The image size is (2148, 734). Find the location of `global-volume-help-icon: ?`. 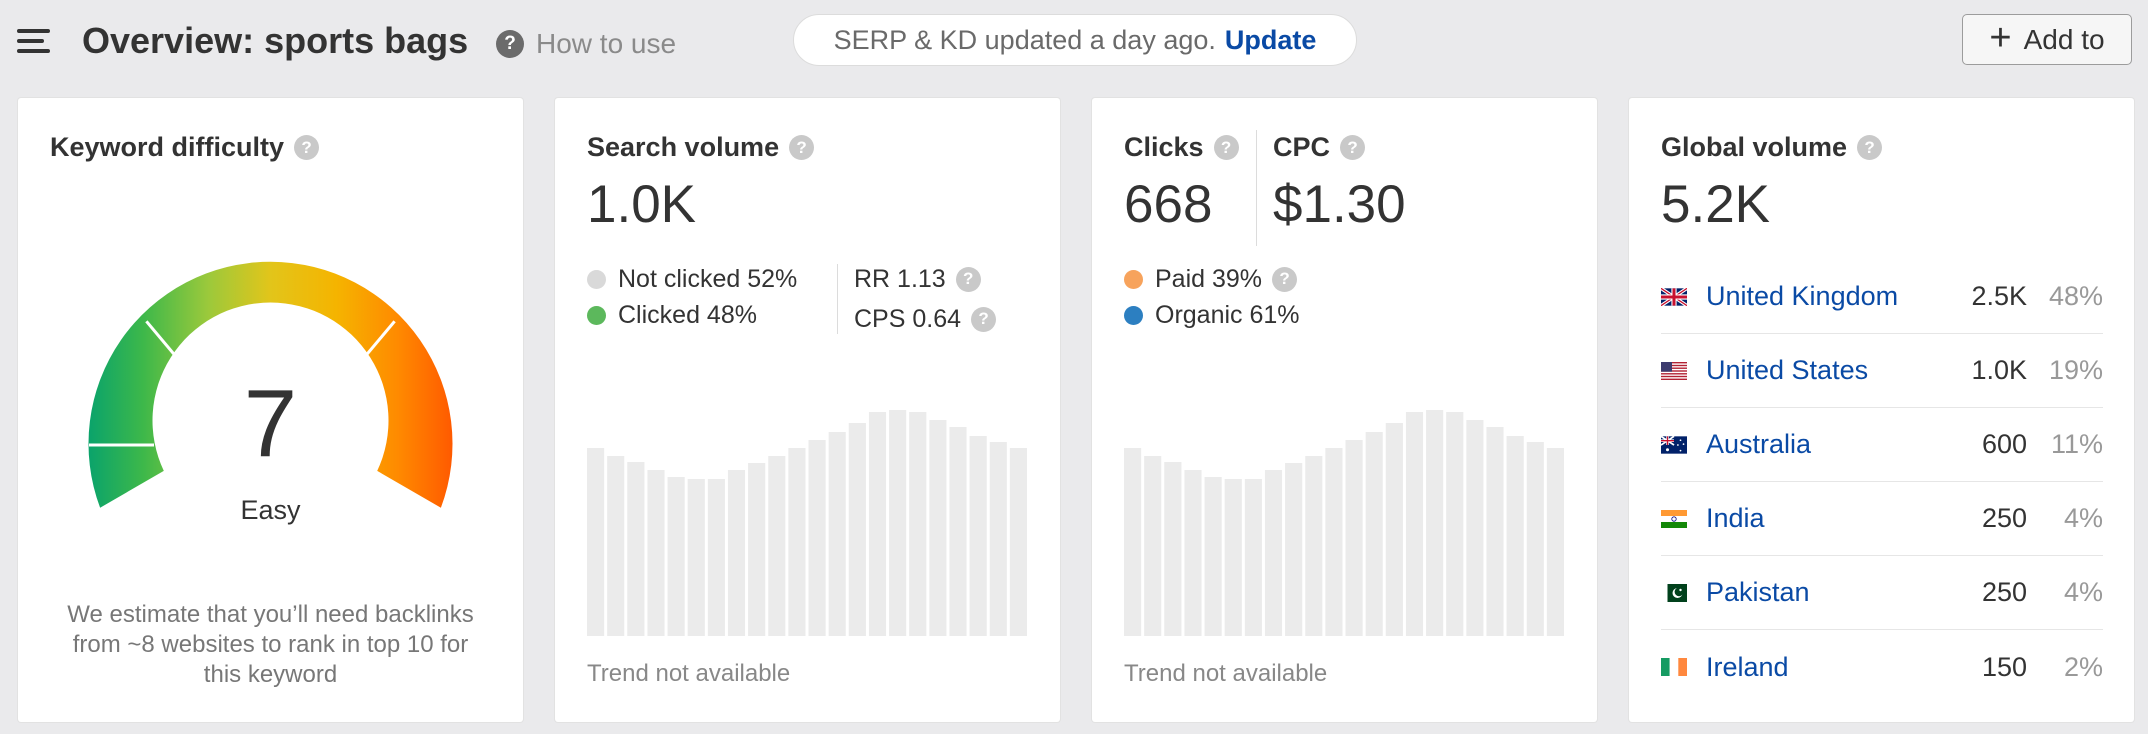

global-volume-help-icon: ? is located at coordinates (1870, 147).